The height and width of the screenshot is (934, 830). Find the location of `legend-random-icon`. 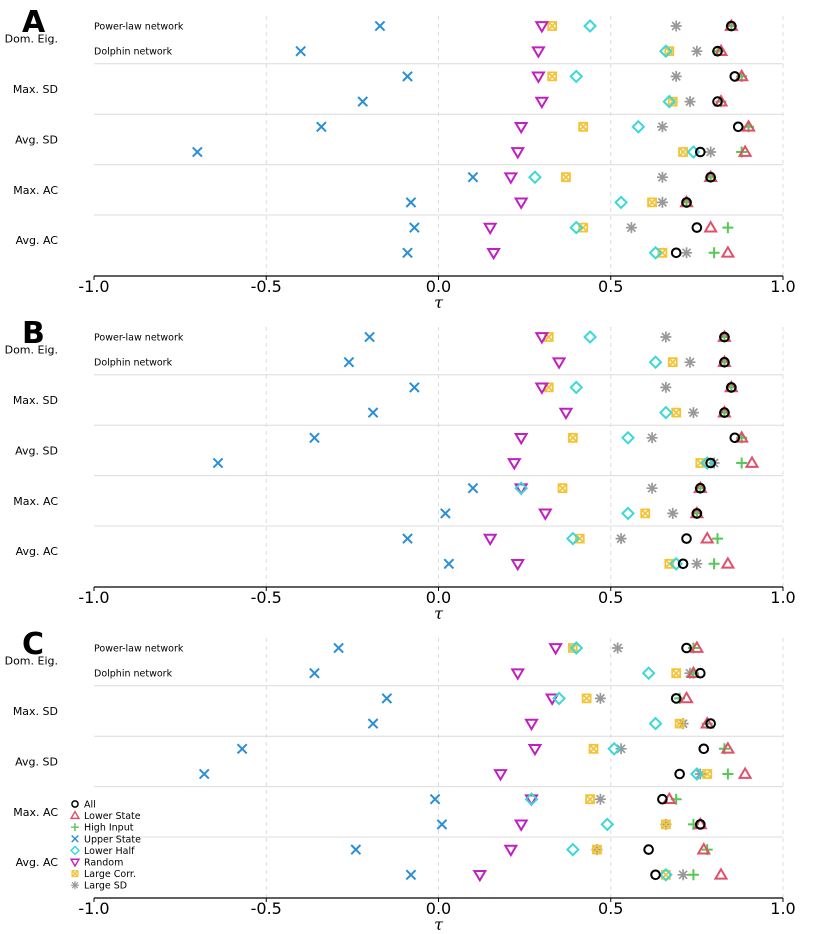

legend-random-icon is located at coordinates (75, 863).